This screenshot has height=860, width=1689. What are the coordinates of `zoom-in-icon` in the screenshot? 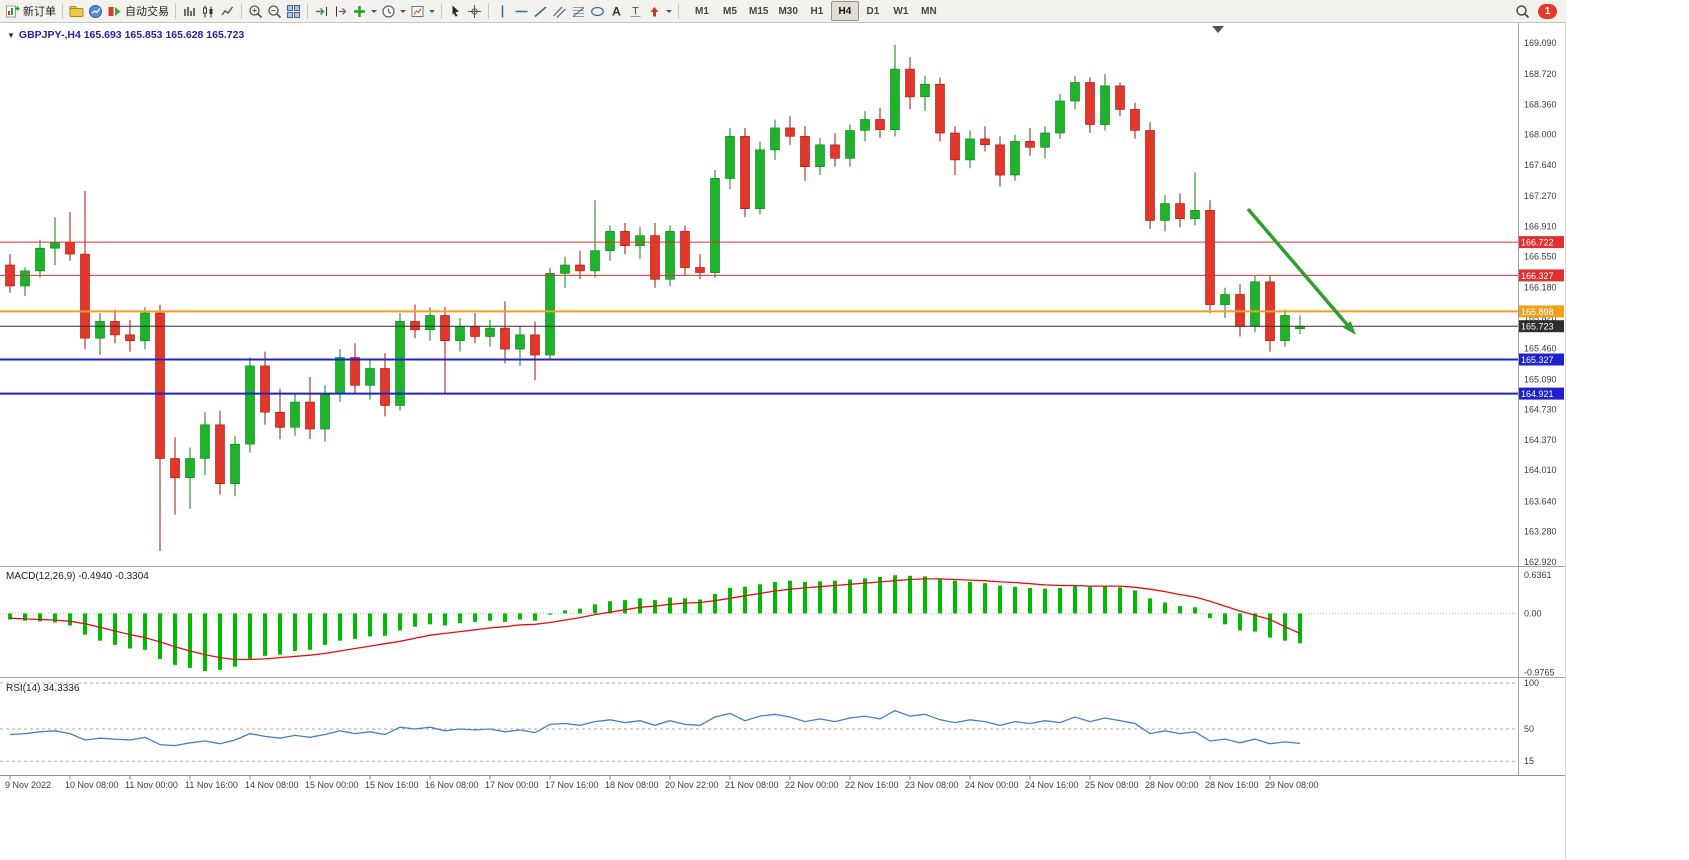 It's located at (256, 11).